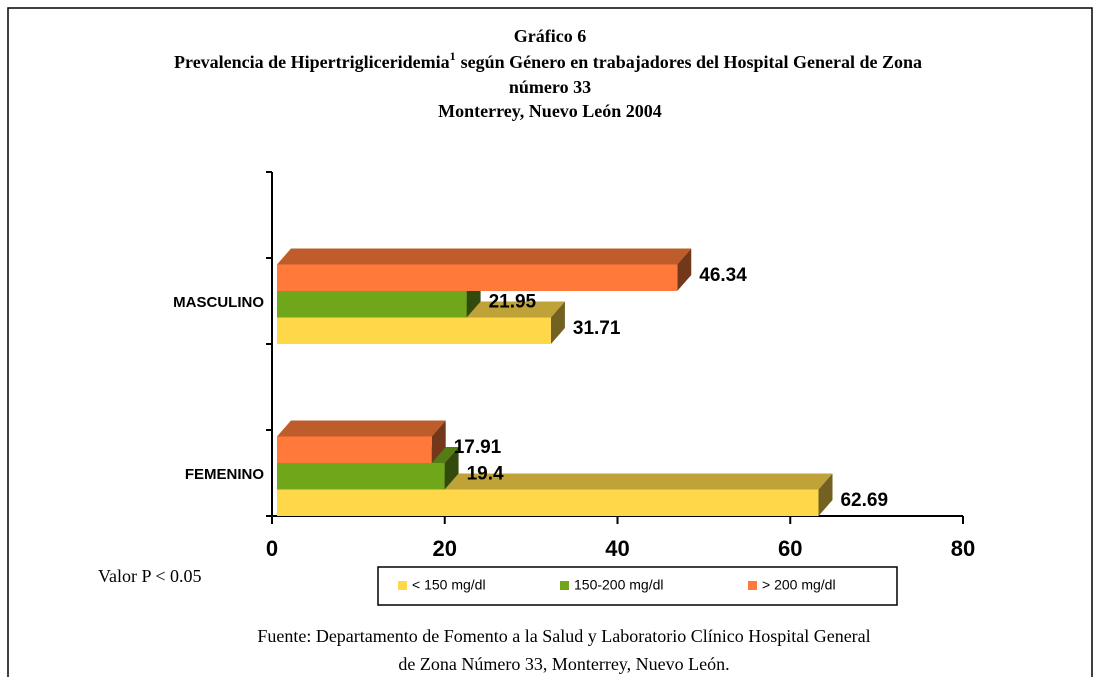 This screenshot has height=677, width=1098. What do you see at coordinates (790, 548) in the screenshot?
I see `x-tick-label: 60` at bounding box center [790, 548].